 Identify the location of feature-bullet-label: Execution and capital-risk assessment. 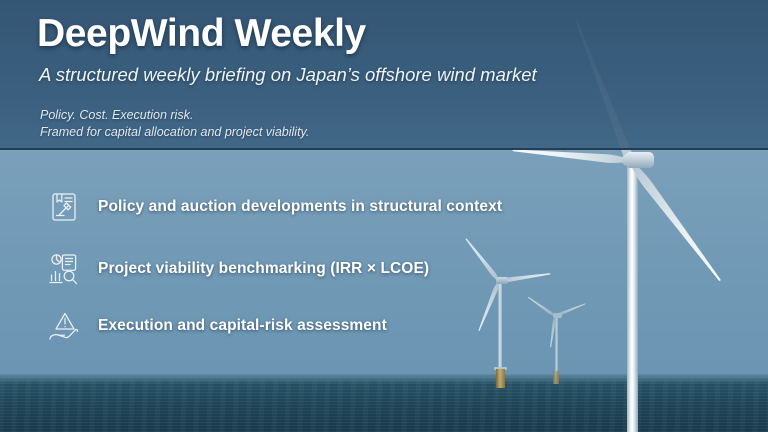
(242, 325).